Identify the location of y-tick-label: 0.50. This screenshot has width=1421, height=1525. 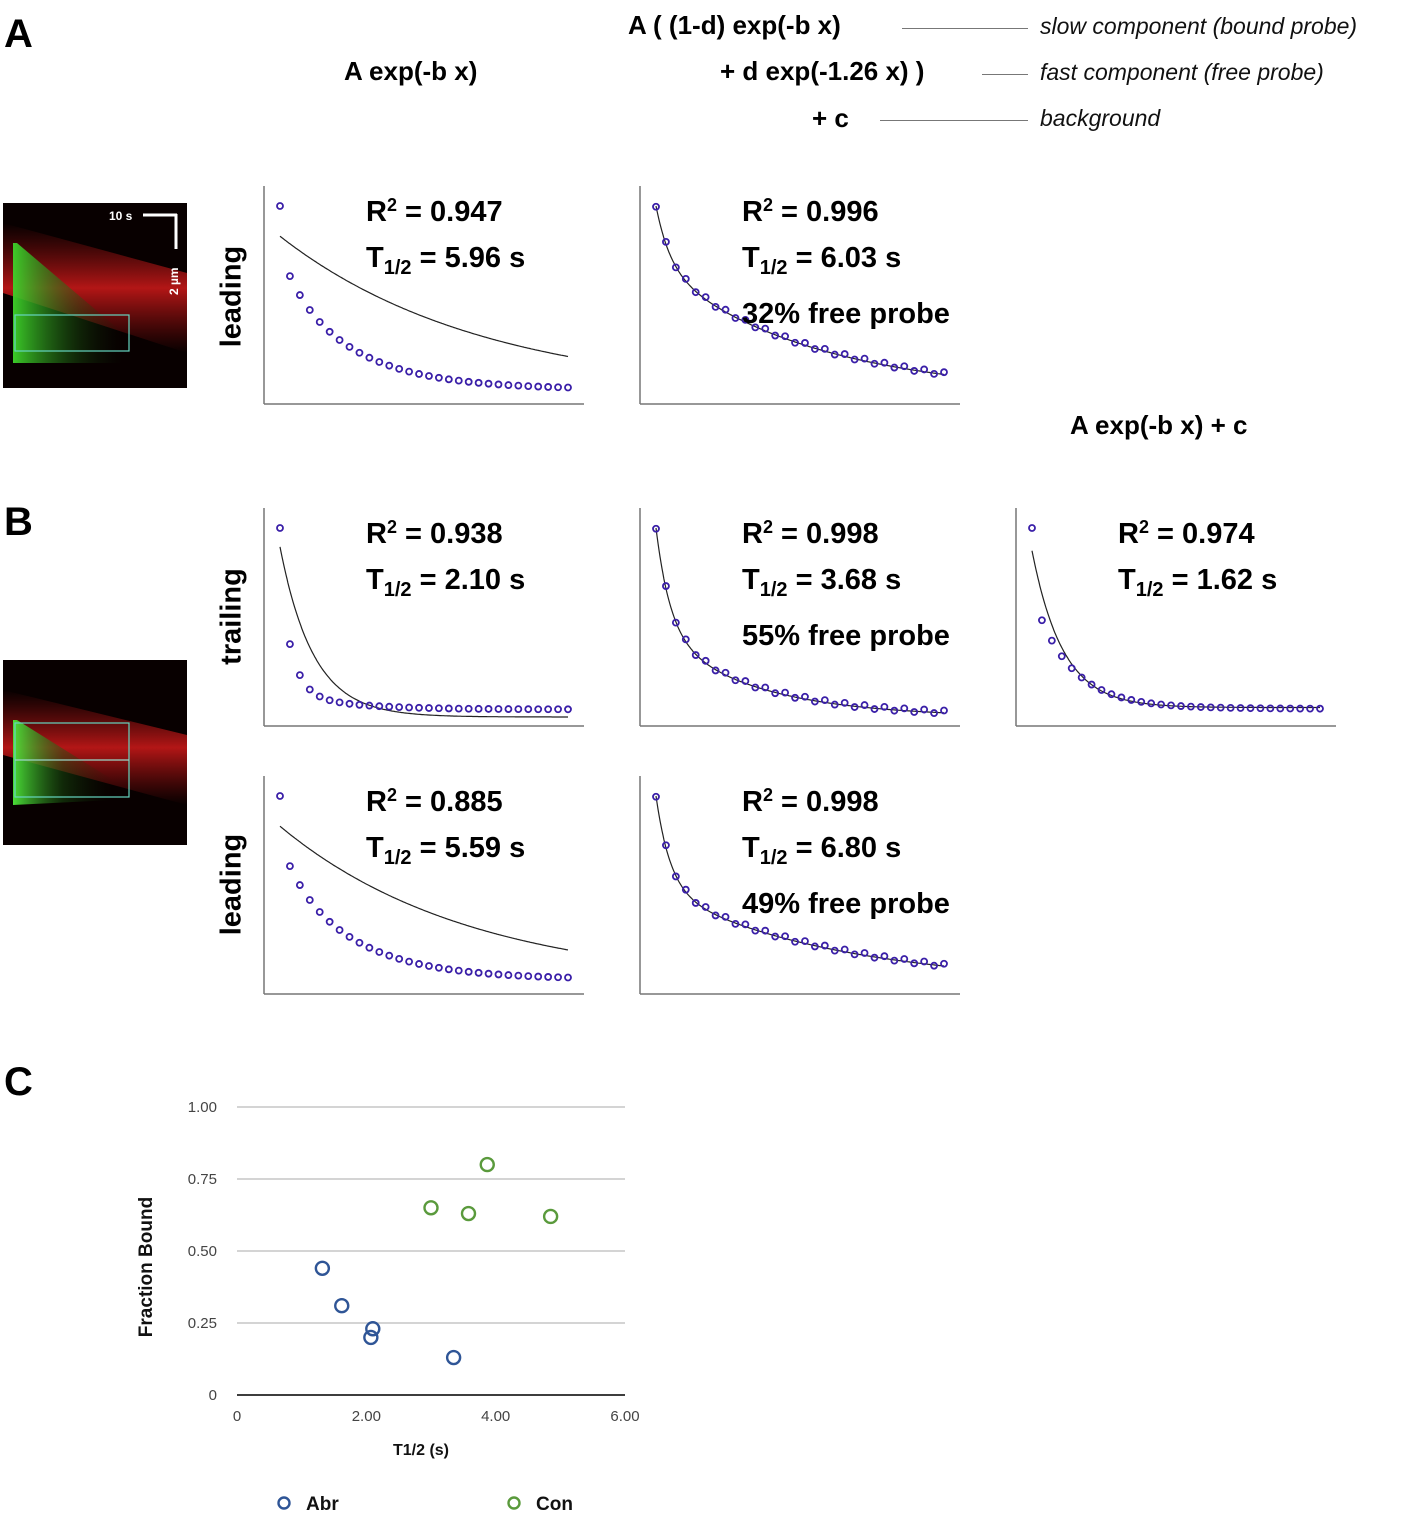
(202, 1251).